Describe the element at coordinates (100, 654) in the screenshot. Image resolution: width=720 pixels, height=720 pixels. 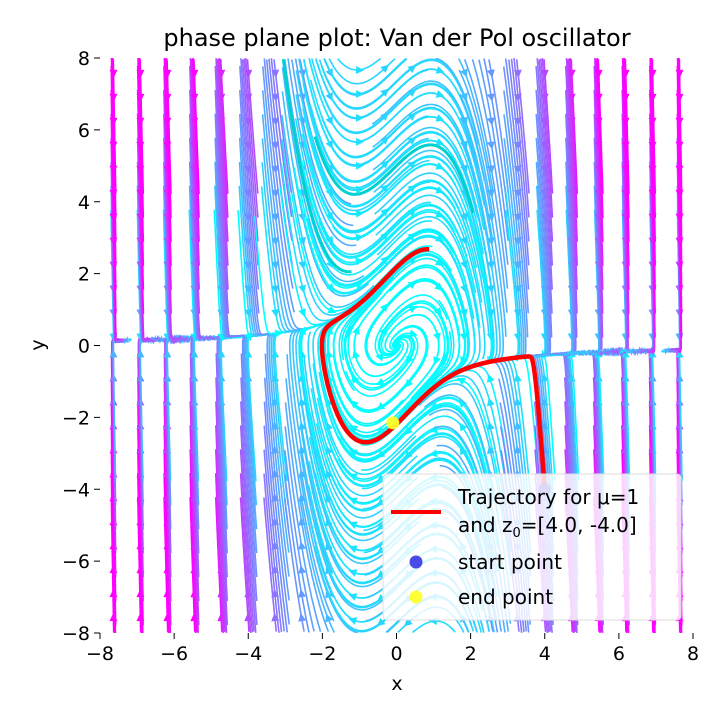
I see `x-tick-label: −8` at that location.